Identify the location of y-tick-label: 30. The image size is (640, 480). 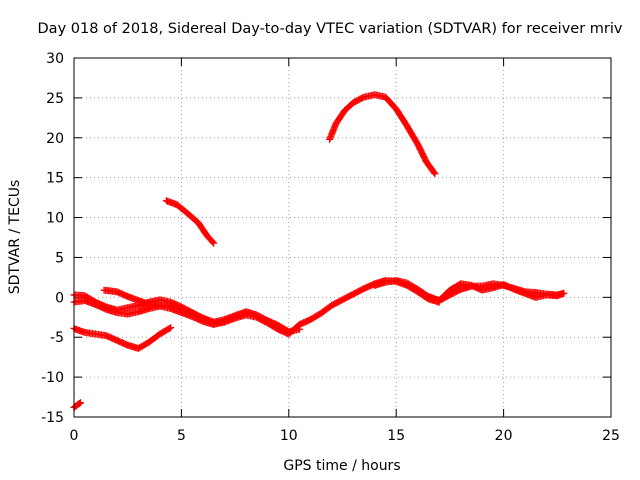
(55, 59).